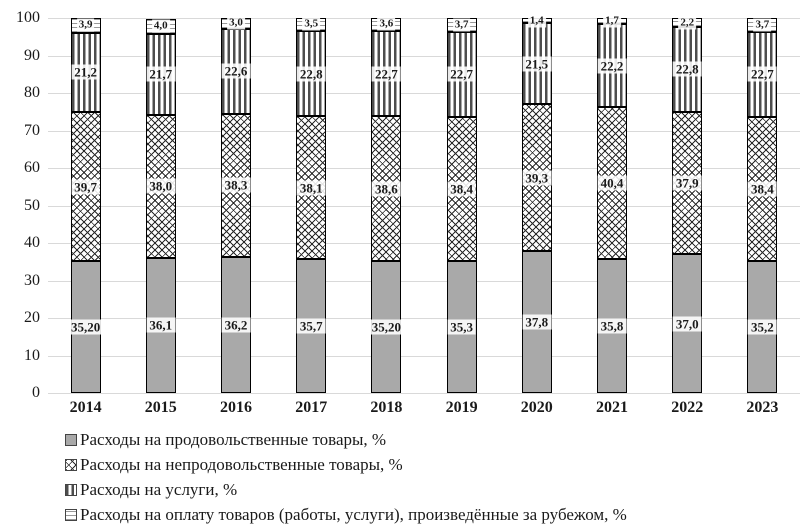  I want to click on value-label: 21,2, so click(85, 72).